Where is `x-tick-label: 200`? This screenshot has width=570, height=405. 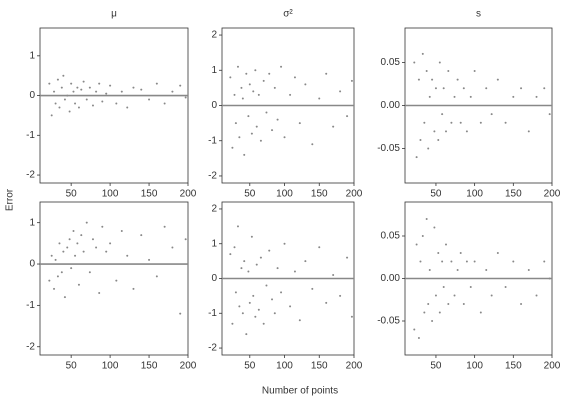 x-tick-label: 200 is located at coordinates (552, 366).